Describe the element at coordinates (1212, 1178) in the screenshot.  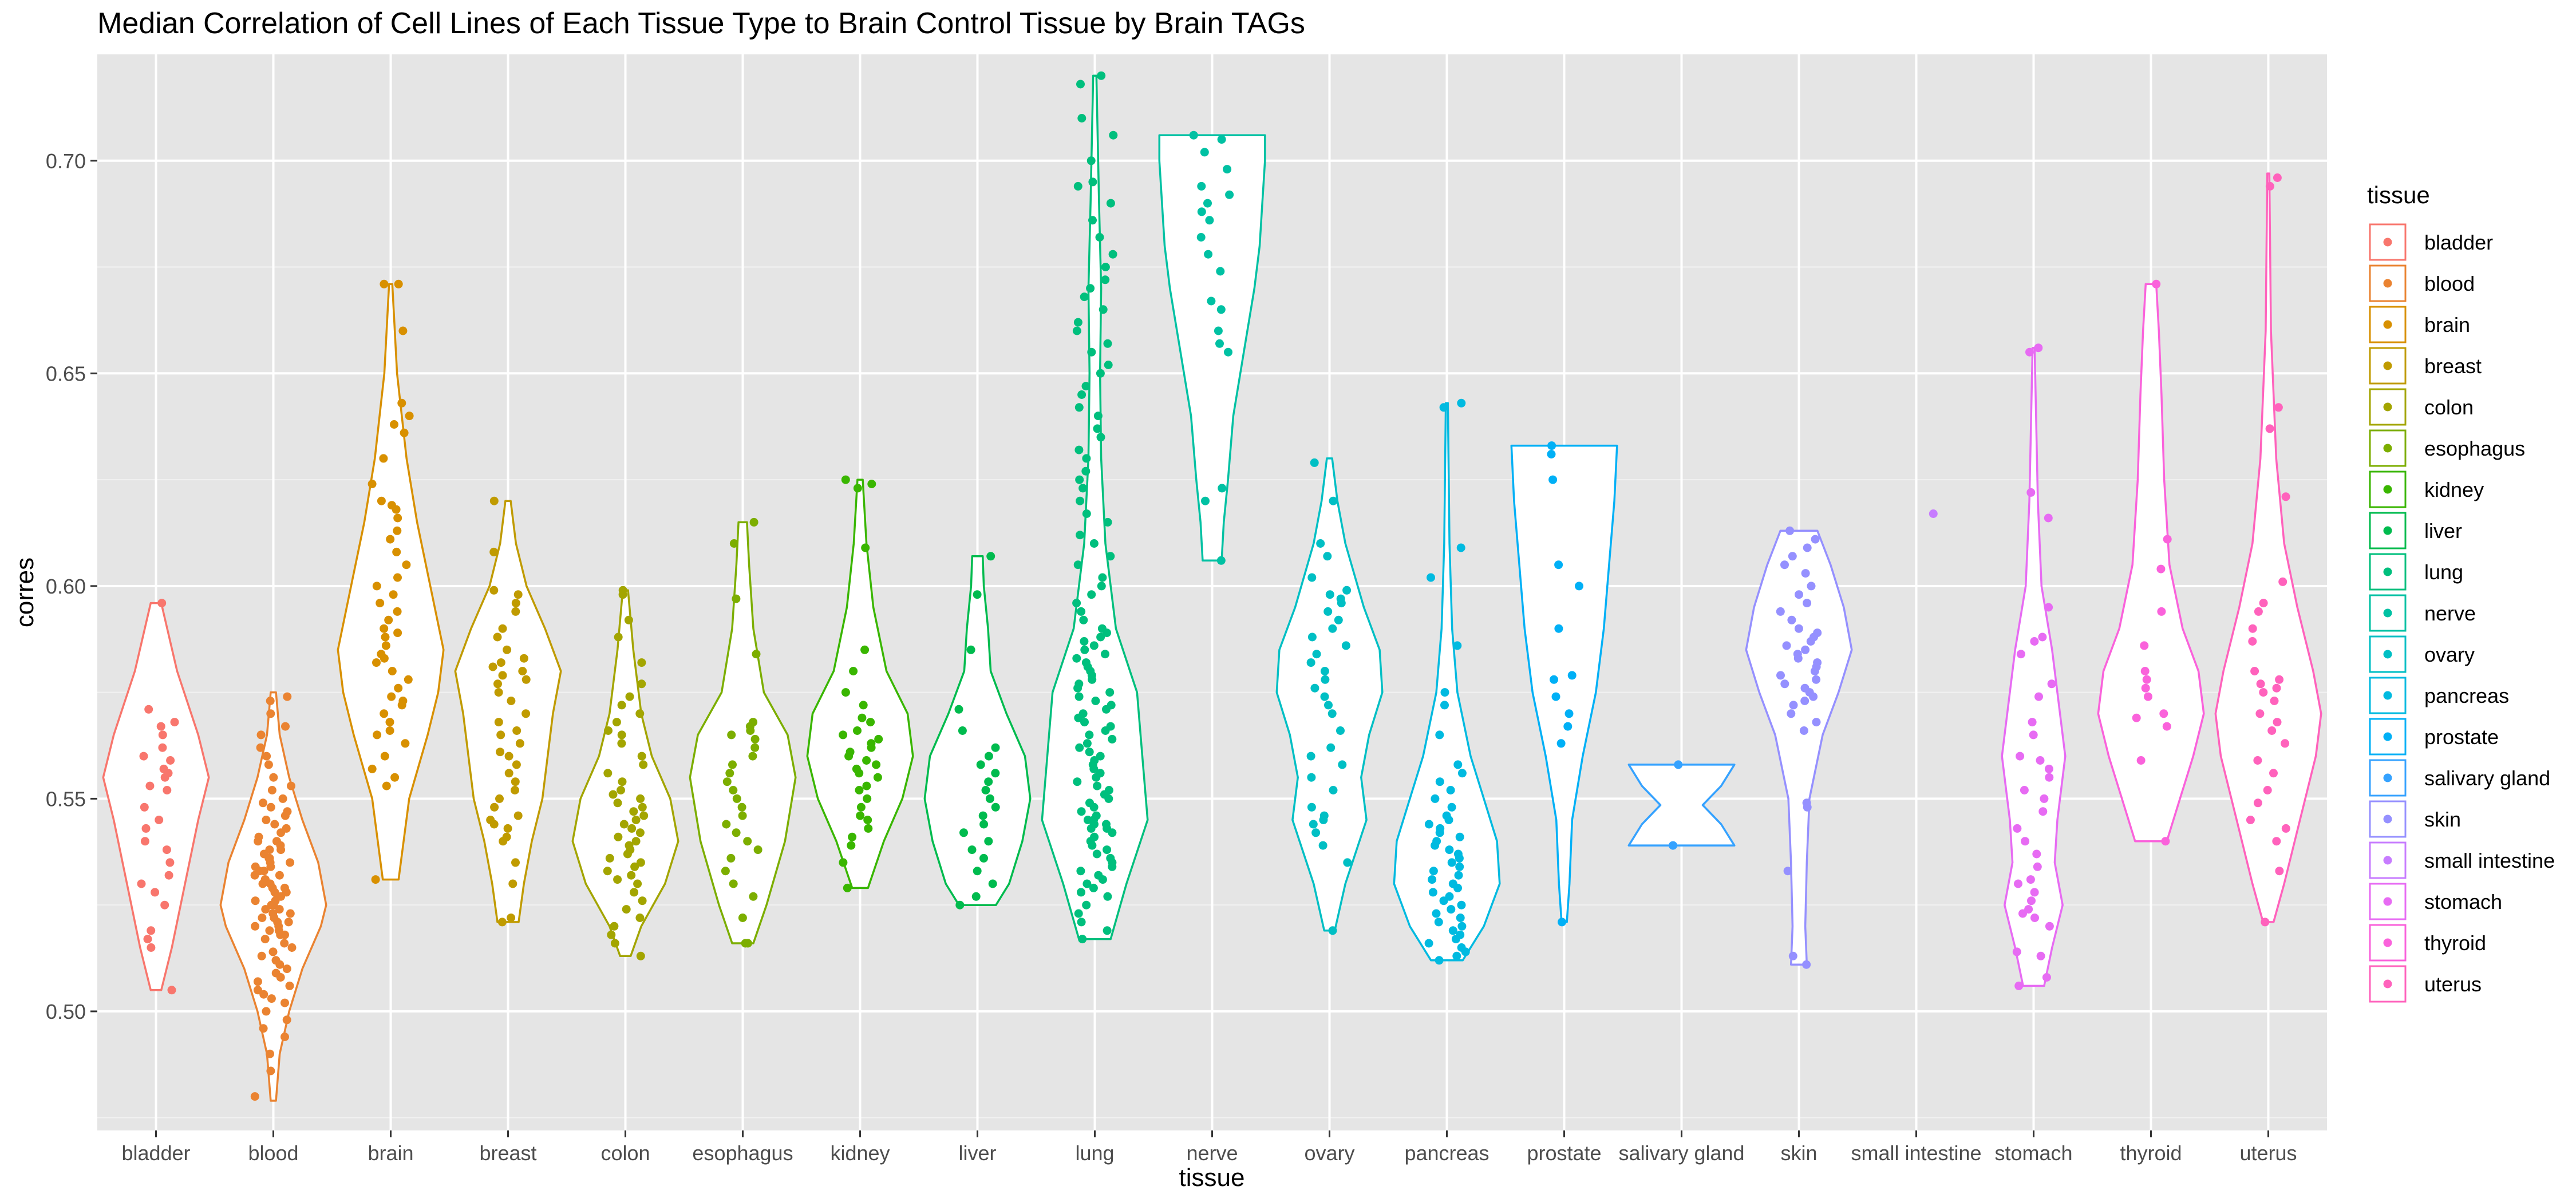
I see `x-axis-label: tissue` at that location.